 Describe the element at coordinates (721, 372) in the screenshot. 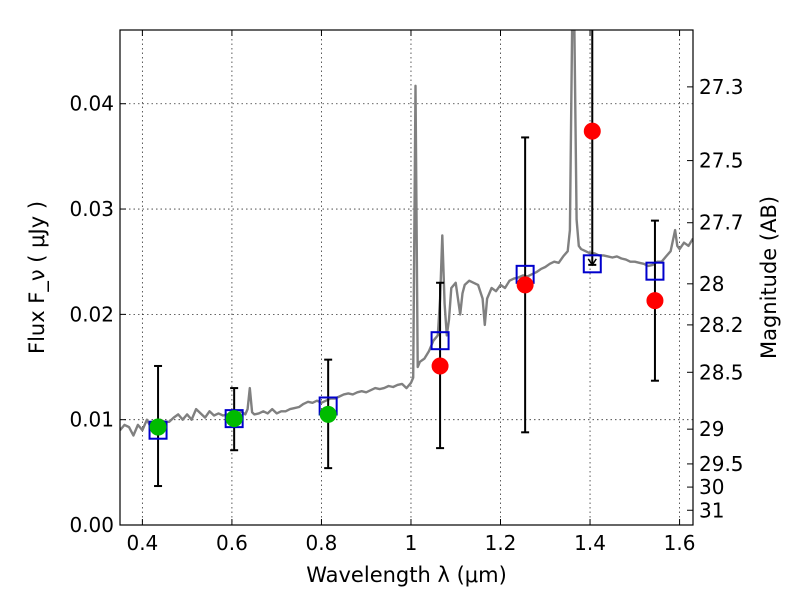

I see `right-tick-label: 28.5` at that location.